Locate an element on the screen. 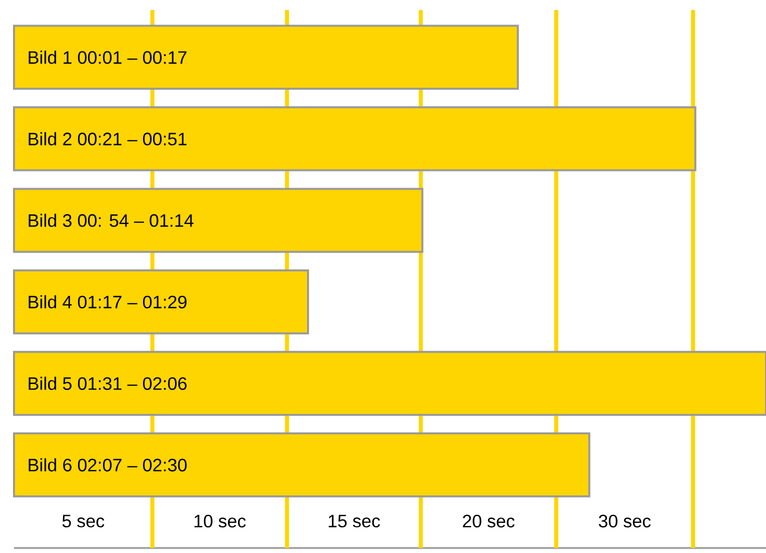 This screenshot has width=766, height=553. annotation: 15 sec is located at coordinates (354, 521).